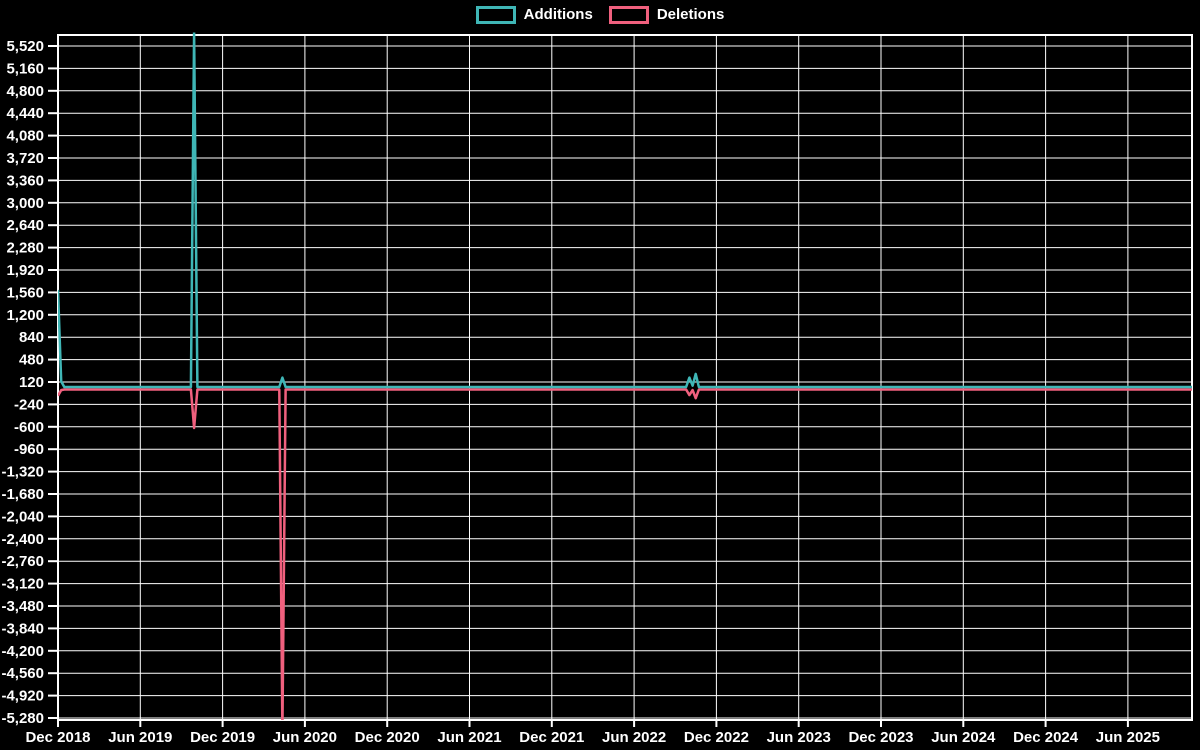 This screenshot has width=1200, height=750. I want to click on x-tick-label: Jun 2022, so click(634, 737).